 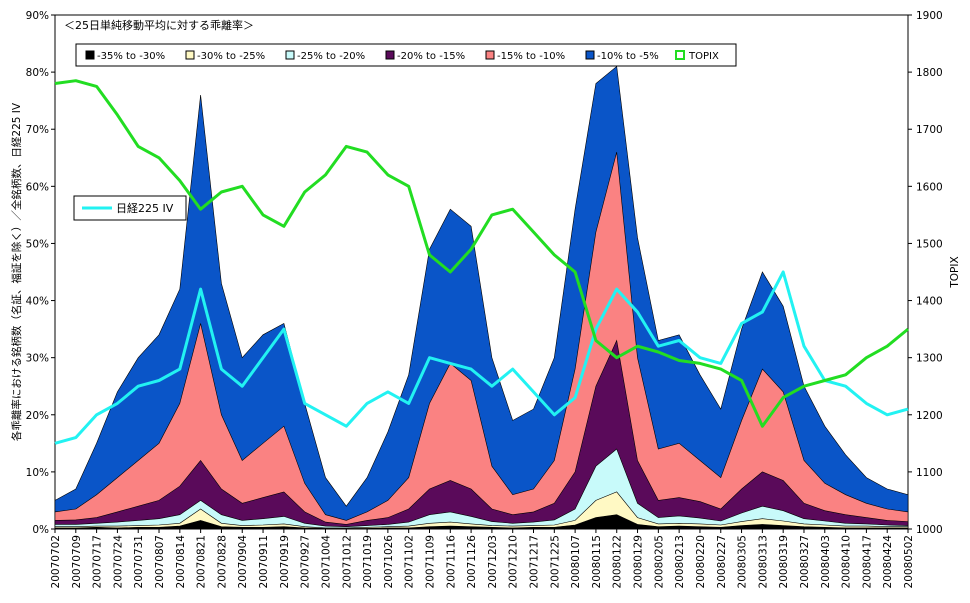 I want to click on left-axis-tick-label: 40%, so click(x=37, y=302).